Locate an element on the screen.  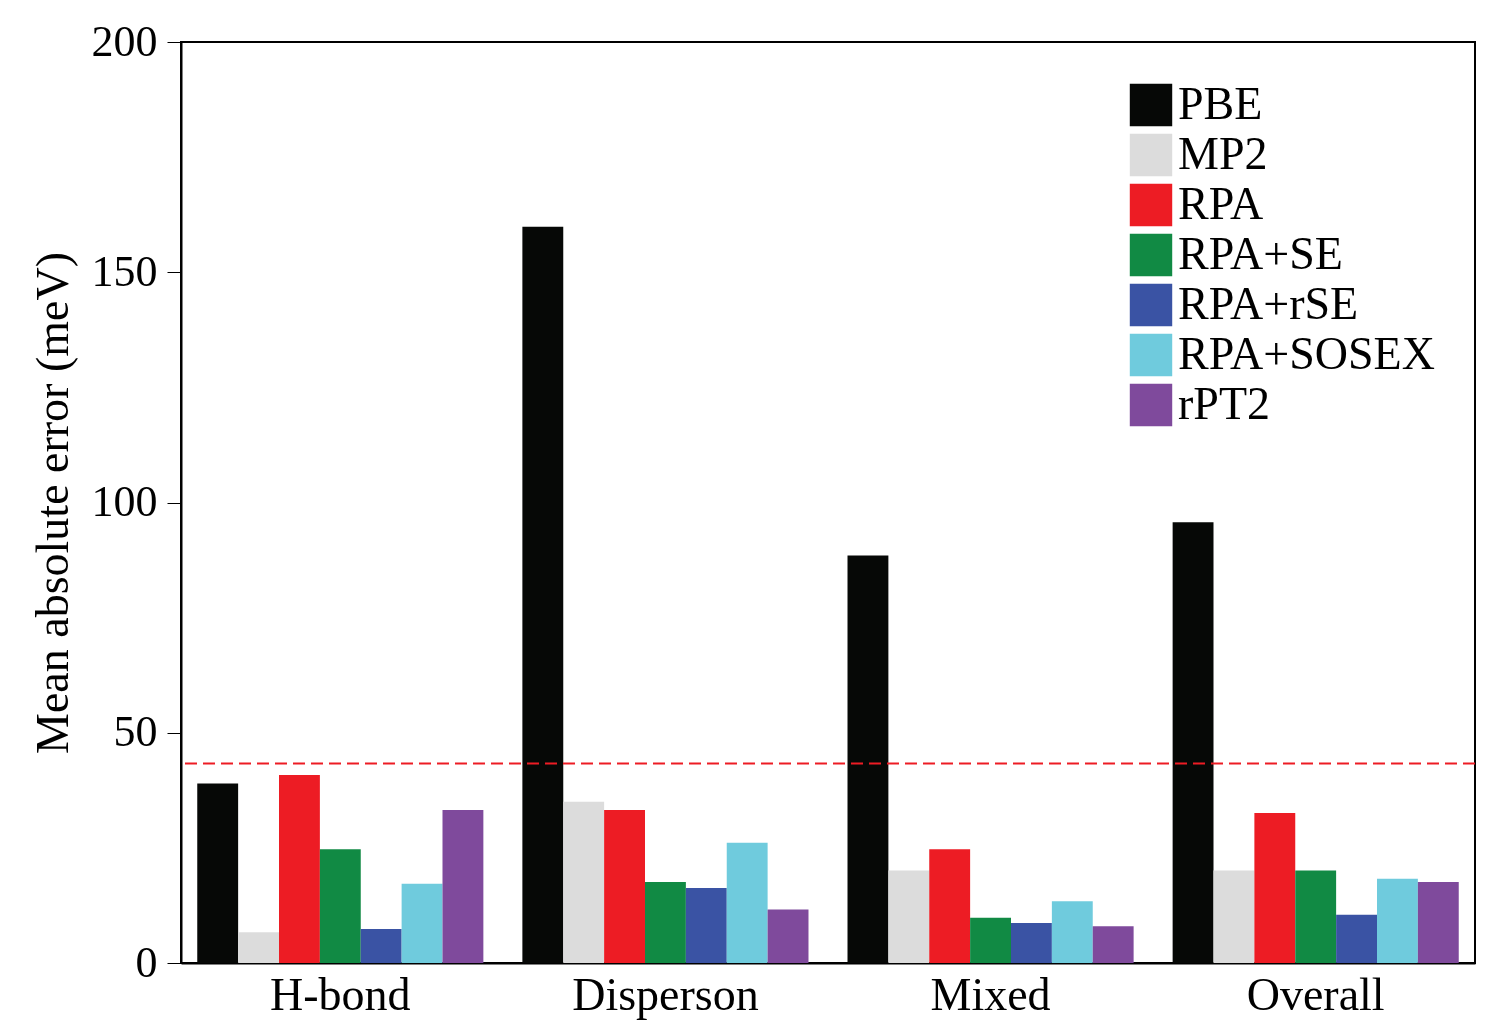
y-tick-label: 0 is located at coordinates (146, 962).